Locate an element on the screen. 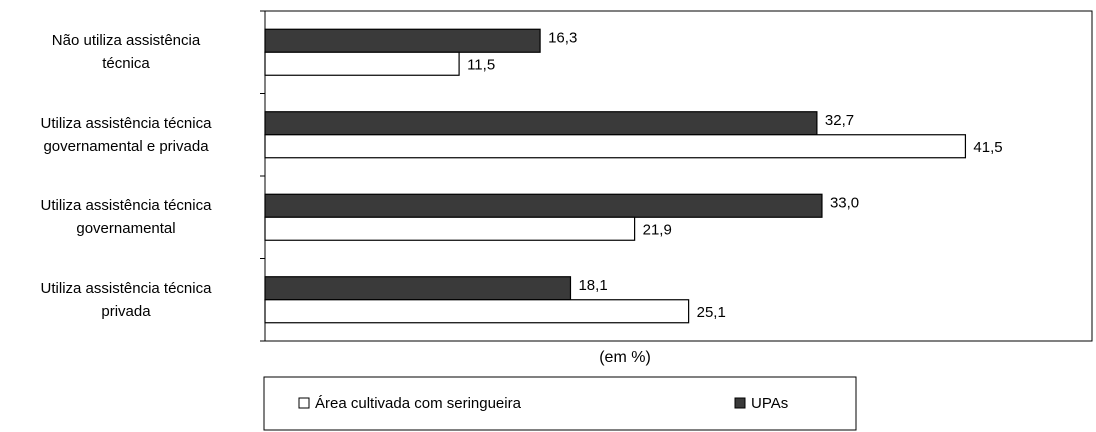 This screenshot has height=432, width=1096. y-tick-label: Não utiliza assistência técnica is located at coordinates (126, 52).